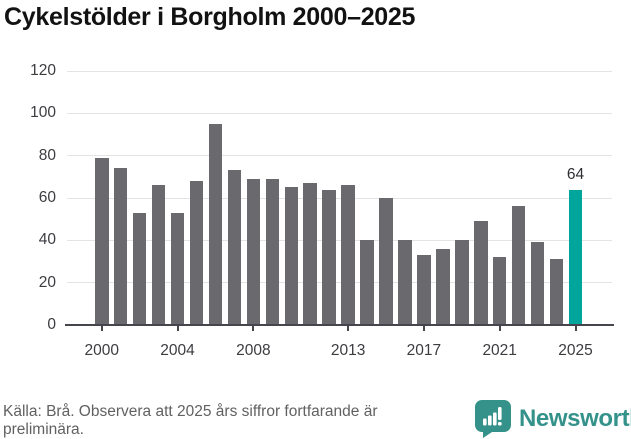 This screenshot has width=631, height=439. I want to click on newsworthy-logo: Newsworthy, so click(552, 418).